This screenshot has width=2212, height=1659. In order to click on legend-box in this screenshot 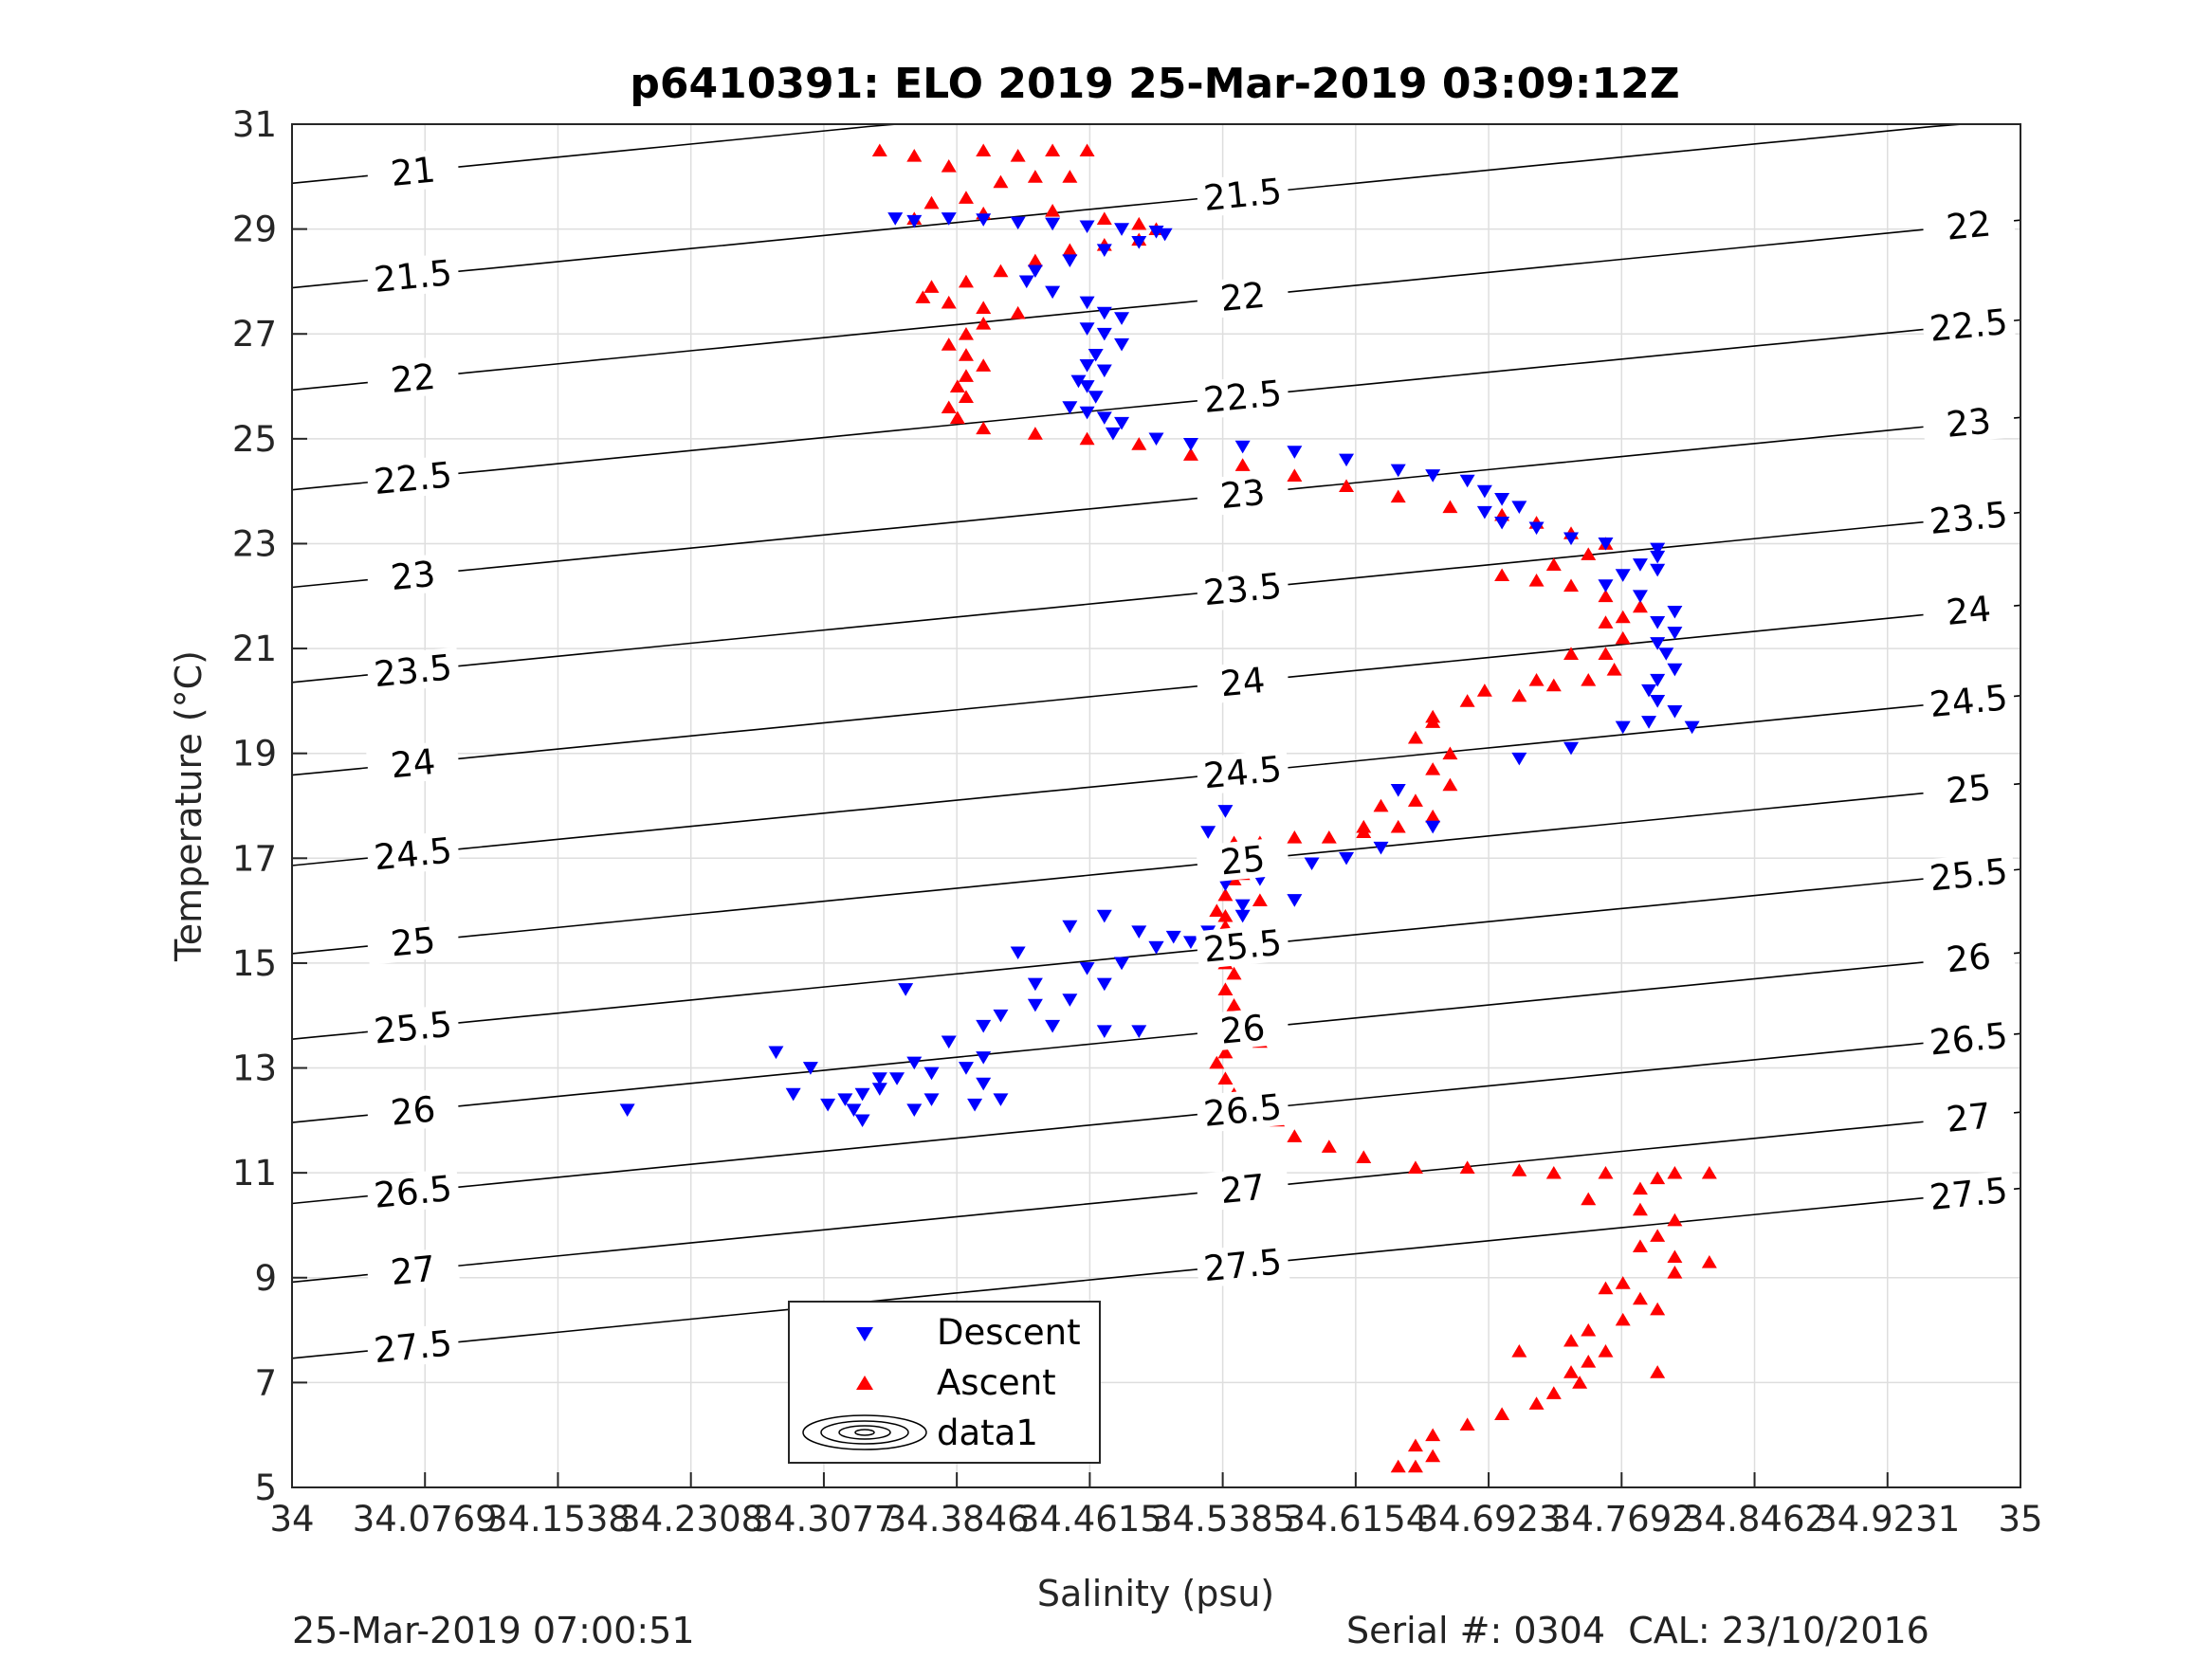, I will do `click(944, 1382)`.